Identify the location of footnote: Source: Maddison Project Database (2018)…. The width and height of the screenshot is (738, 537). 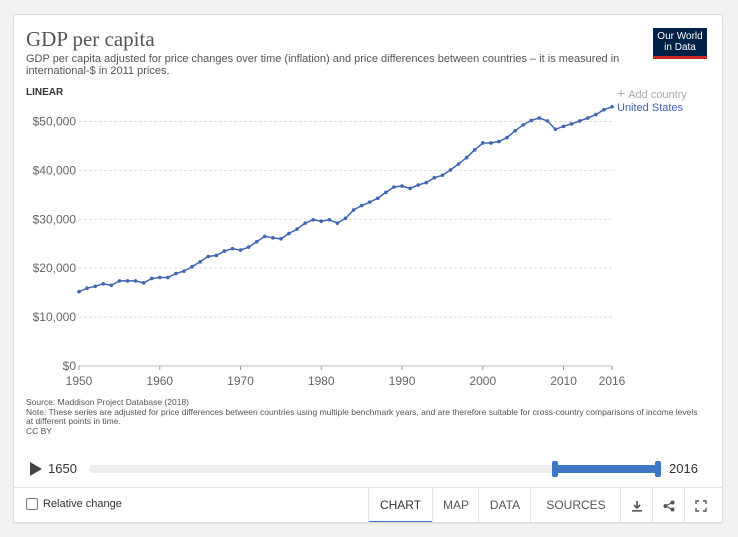
(366, 416).